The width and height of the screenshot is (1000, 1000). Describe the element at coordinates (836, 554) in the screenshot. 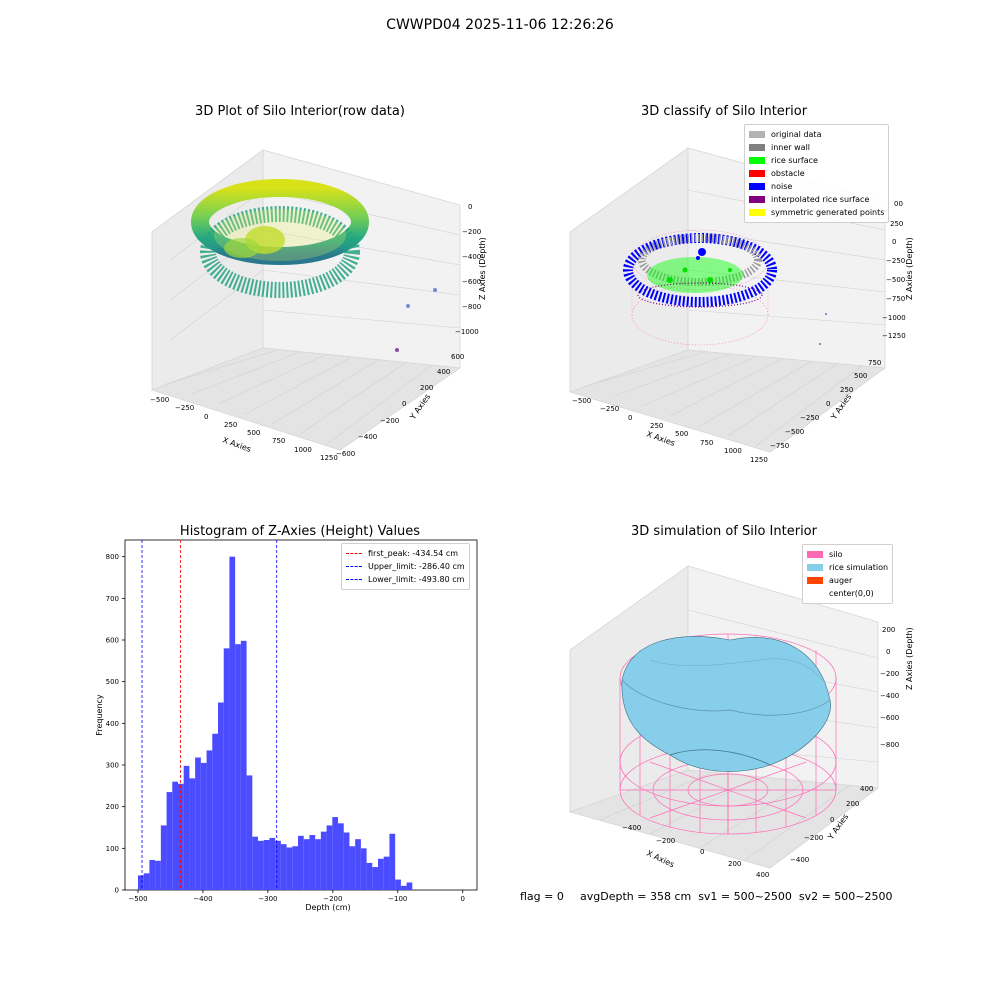

I see `legend-label: silo` at that location.